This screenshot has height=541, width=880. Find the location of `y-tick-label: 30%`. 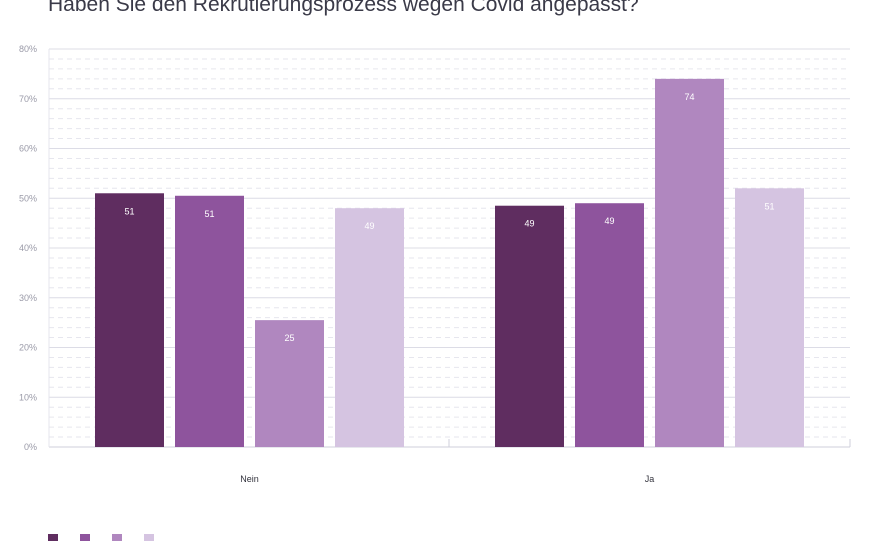

y-tick-label: 30% is located at coordinates (28, 298).